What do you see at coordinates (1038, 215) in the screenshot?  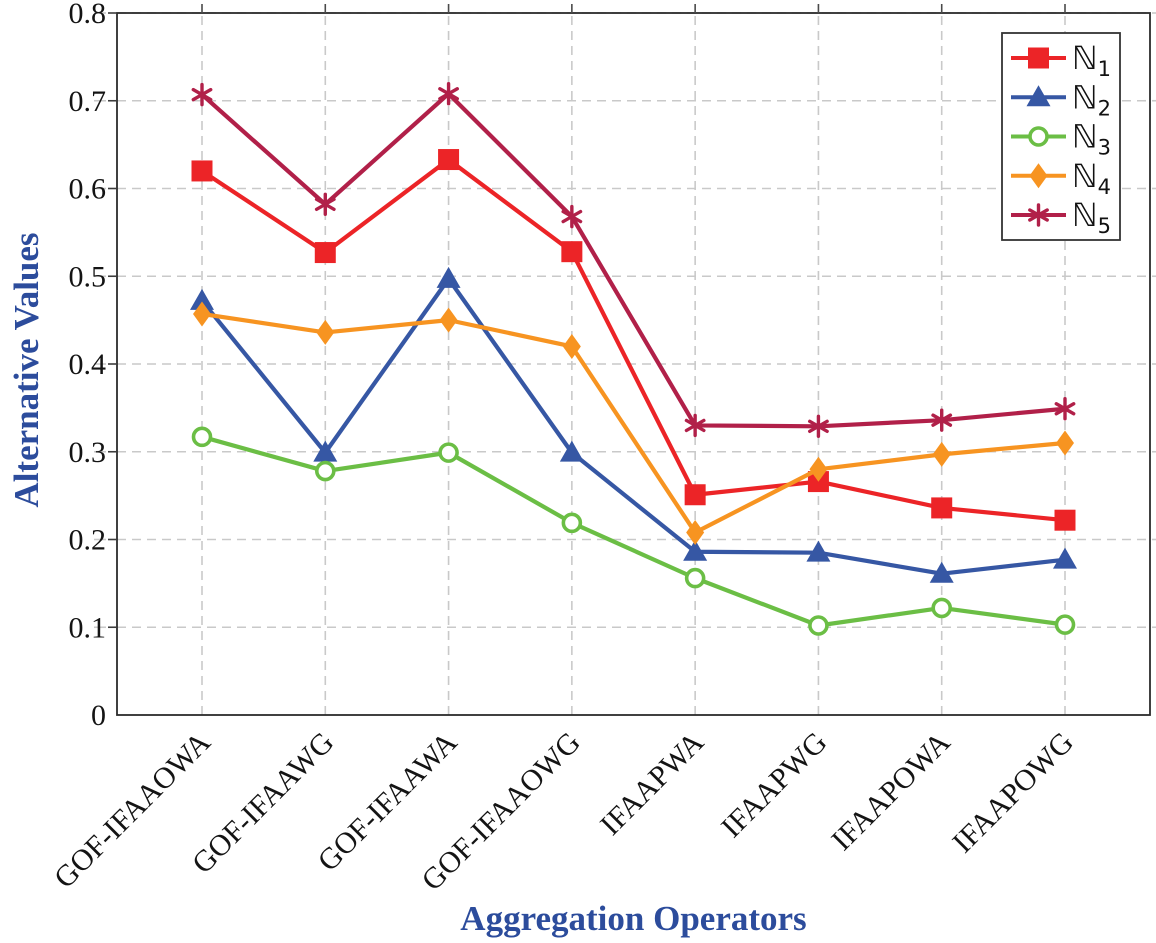 I see `legend-marker-N5` at bounding box center [1038, 215].